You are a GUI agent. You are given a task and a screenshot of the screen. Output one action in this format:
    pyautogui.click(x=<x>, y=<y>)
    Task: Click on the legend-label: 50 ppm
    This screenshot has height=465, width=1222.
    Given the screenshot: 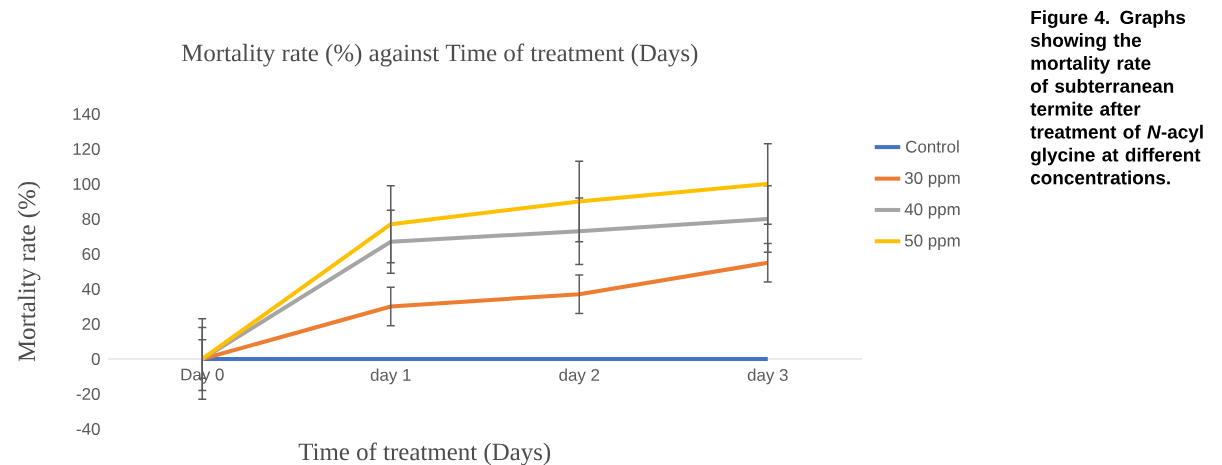 What is the action you would take?
    pyautogui.click(x=932, y=242)
    